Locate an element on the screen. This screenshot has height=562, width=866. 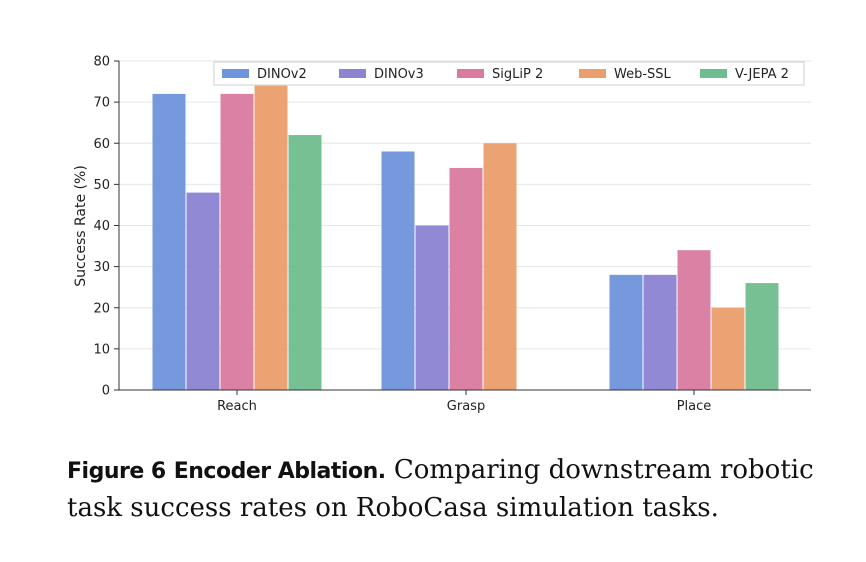
bar-v-jepa-2-place is located at coordinates (762, 336).